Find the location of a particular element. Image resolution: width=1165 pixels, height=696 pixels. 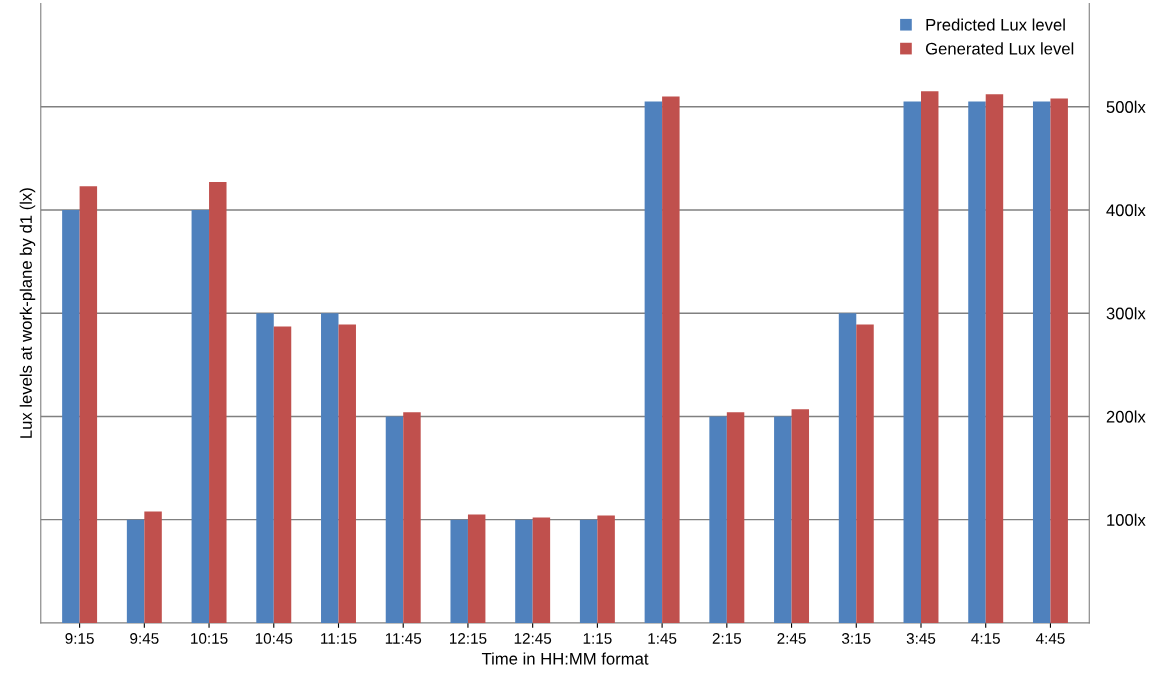

x-axis-title: Time in HH:MM format is located at coordinates (565, 658).